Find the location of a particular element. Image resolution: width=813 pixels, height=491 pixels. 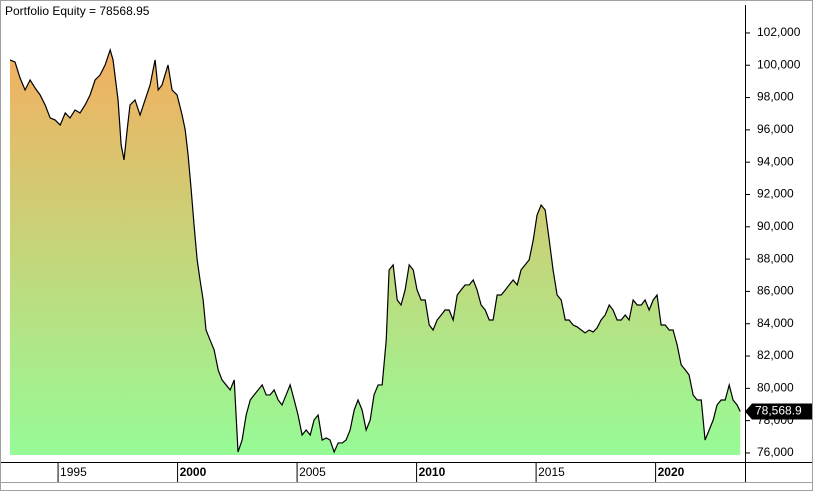

last-value-tag: 78,568.9 is located at coordinates (778, 411).